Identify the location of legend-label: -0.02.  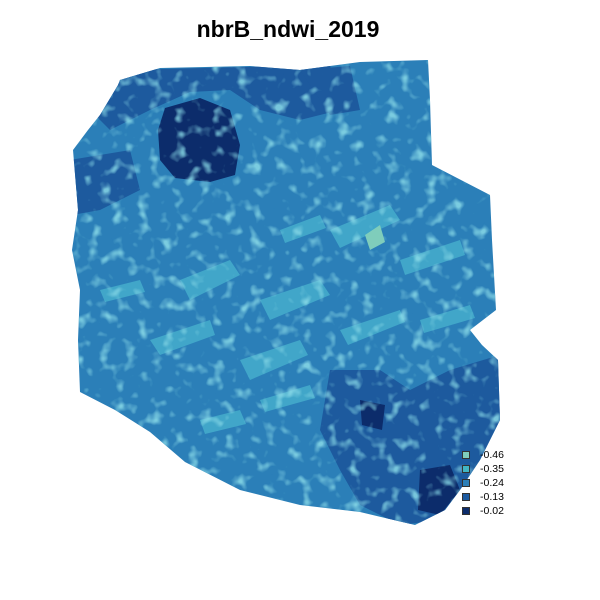
(492, 511).